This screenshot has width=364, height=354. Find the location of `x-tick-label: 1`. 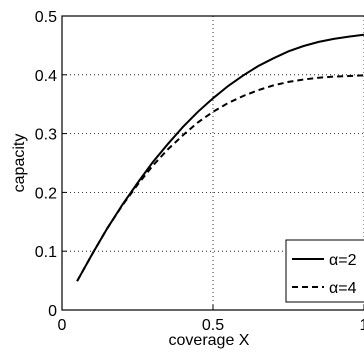

x-tick-label: 1 is located at coordinates (362, 325).